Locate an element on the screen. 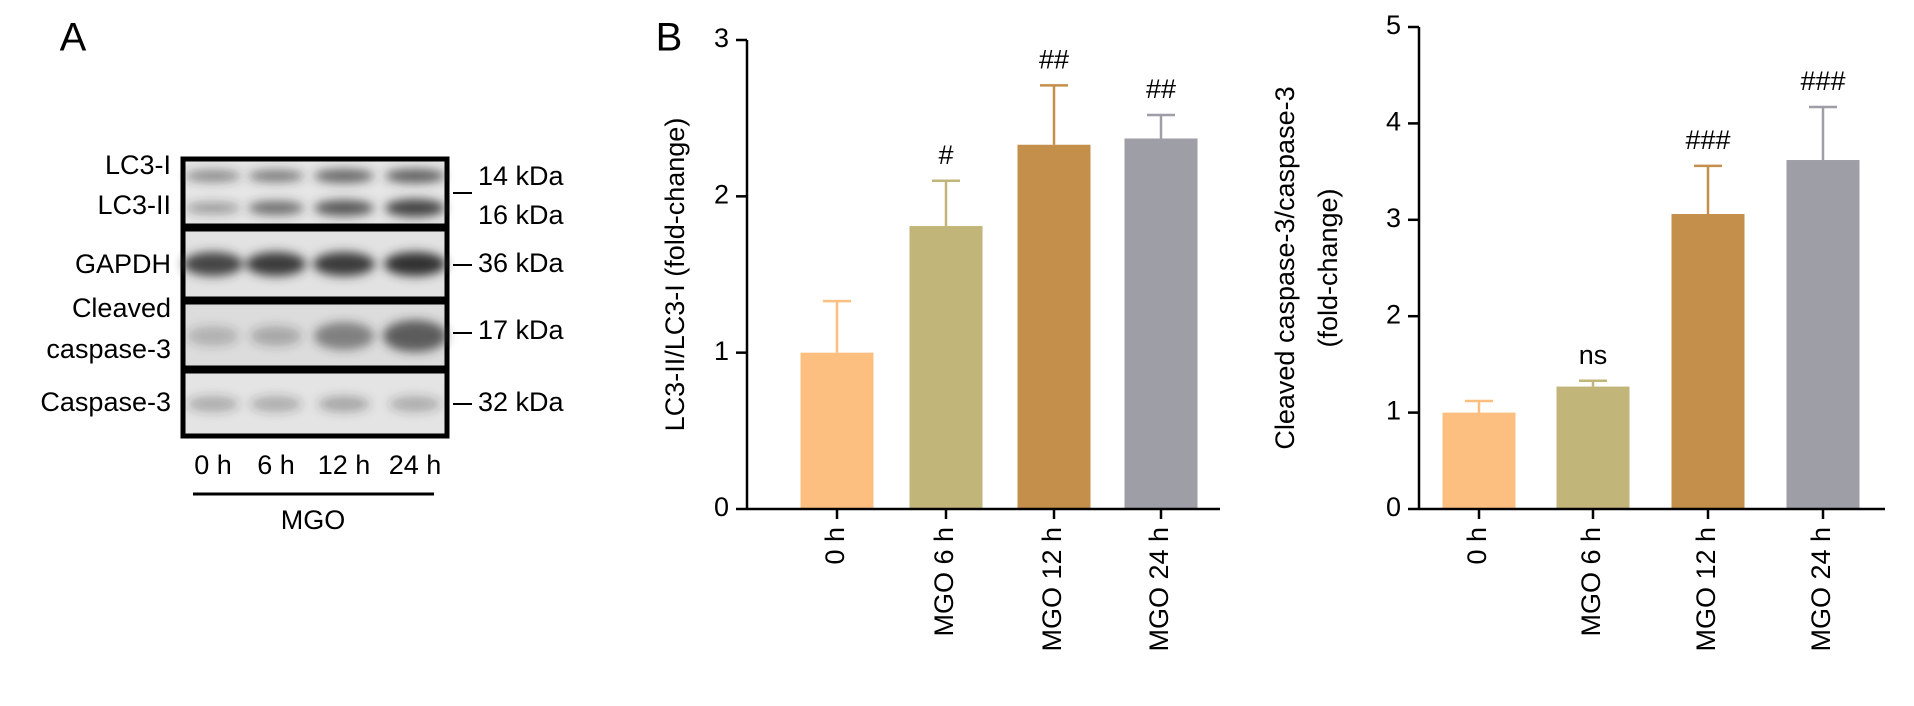 The image size is (1914, 706). lane-label: 6 h is located at coordinates (276, 465).